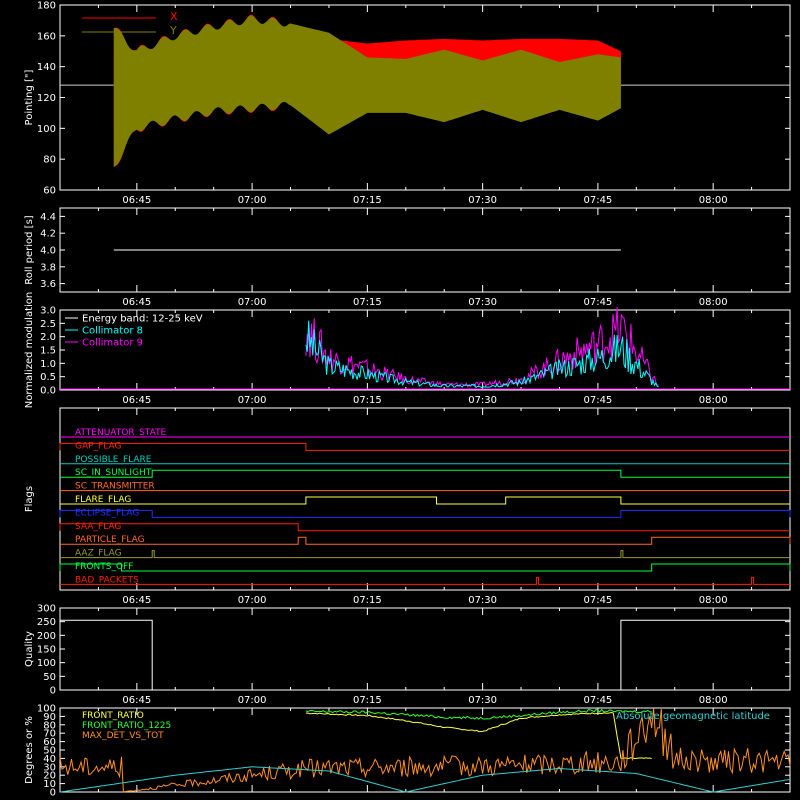 Image resolution: width=800 pixels, height=800 pixels. Describe the element at coordinates (46, 609) in the screenshot. I see `y-tick-label: 300` at that location.